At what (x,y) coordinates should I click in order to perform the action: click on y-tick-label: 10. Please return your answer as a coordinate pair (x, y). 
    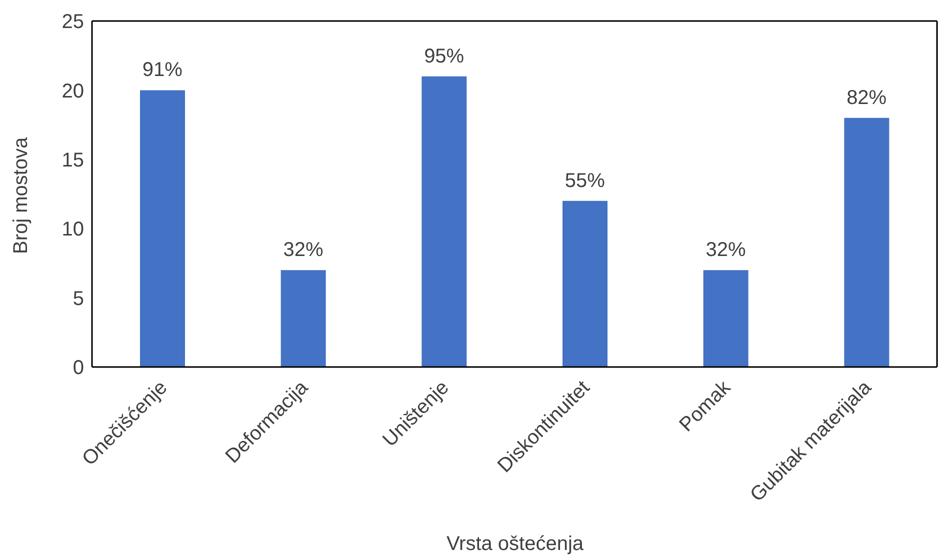
    Looking at the image, I should click on (73, 229).